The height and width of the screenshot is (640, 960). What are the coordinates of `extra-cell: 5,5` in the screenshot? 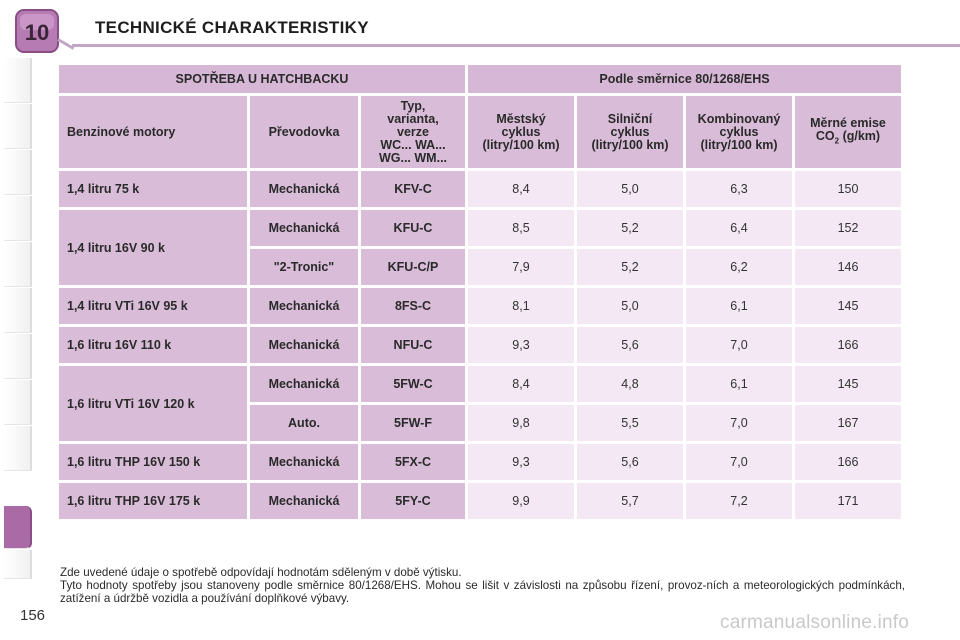 It's located at (630, 423).